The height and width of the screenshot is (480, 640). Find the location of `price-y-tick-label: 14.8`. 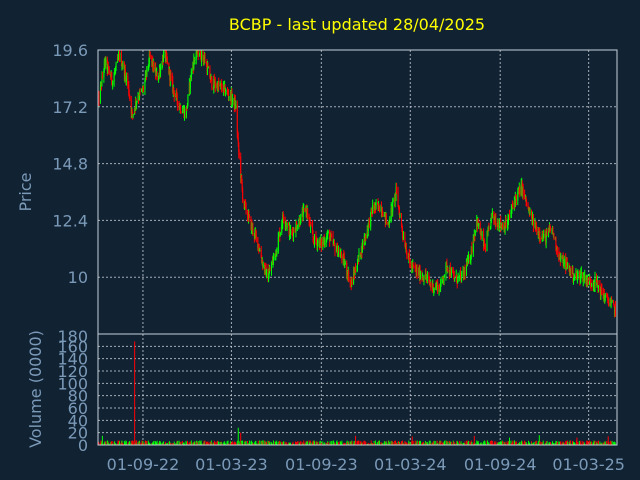

price-y-tick-label: 14.8 is located at coordinates (70, 164).